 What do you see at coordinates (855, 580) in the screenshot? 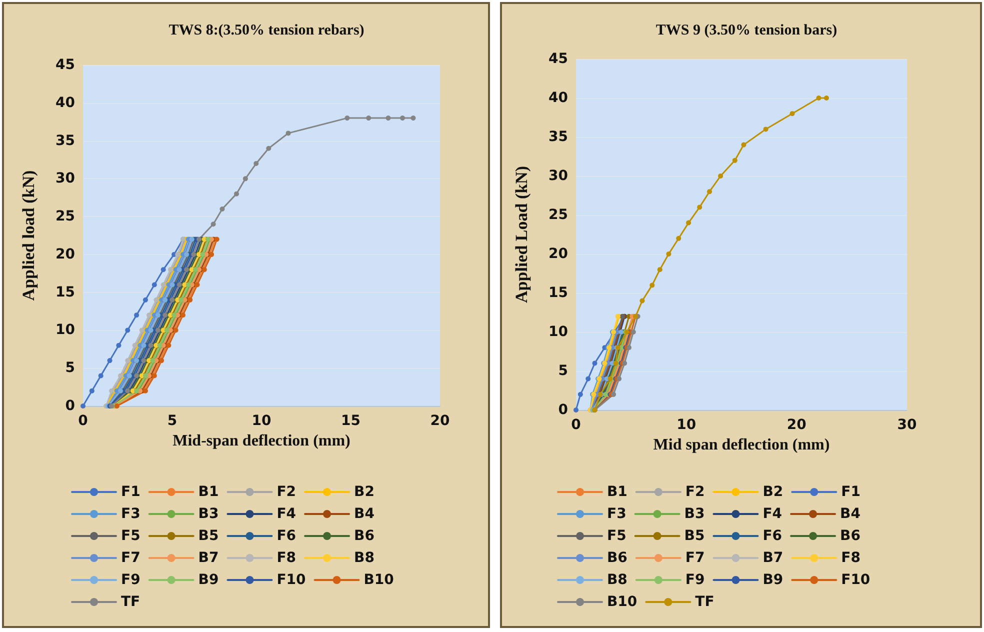
I see `legend-label: F10` at bounding box center [855, 580].